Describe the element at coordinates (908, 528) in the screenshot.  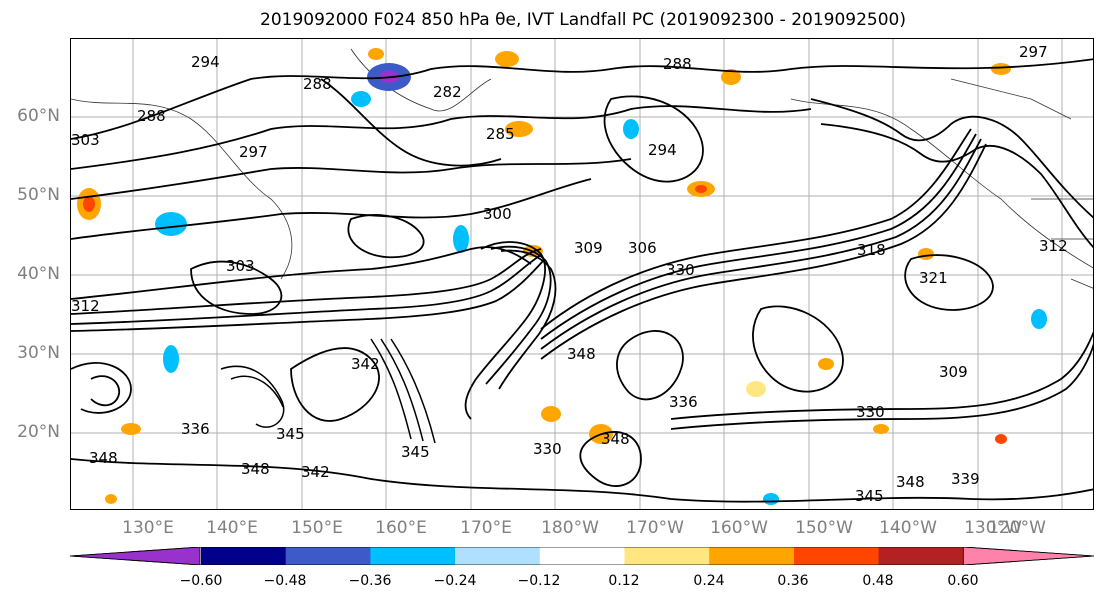
I see `longitude-label: 140°W` at that location.